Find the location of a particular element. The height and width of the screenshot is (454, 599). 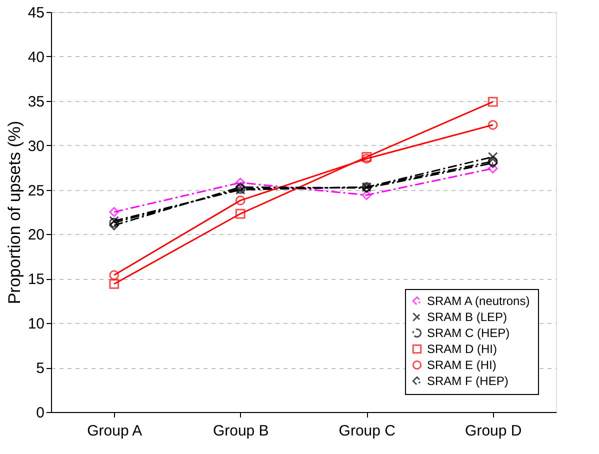

legend-label: SRAM F (HEP) is located at coordinates (467, 381).